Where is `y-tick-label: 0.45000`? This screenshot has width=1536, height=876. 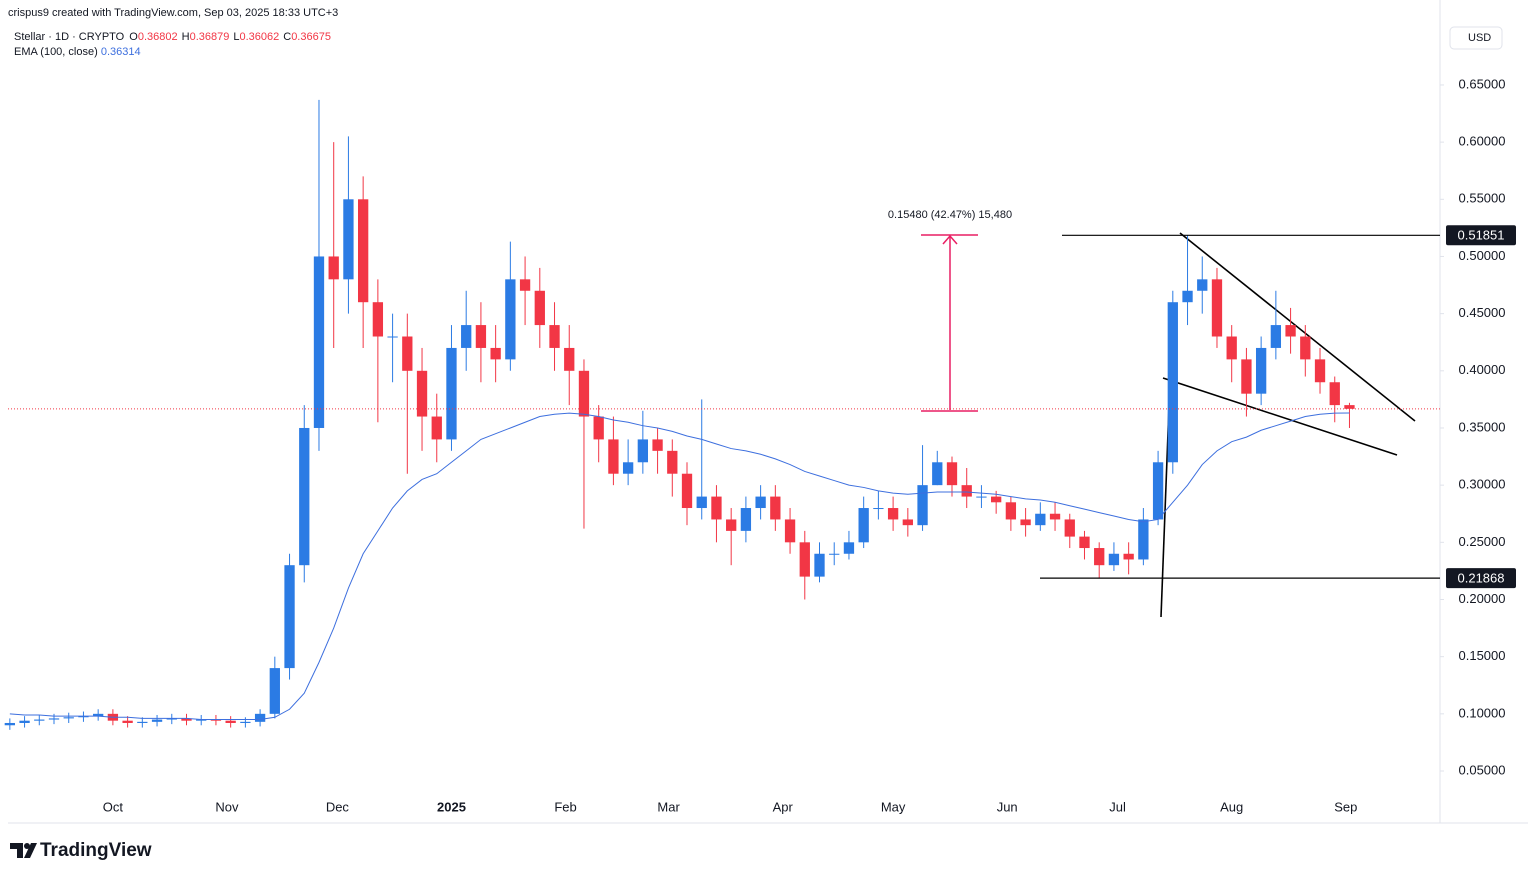
y-tick-label: 0.45000 is located at coordinates (1482, 312).